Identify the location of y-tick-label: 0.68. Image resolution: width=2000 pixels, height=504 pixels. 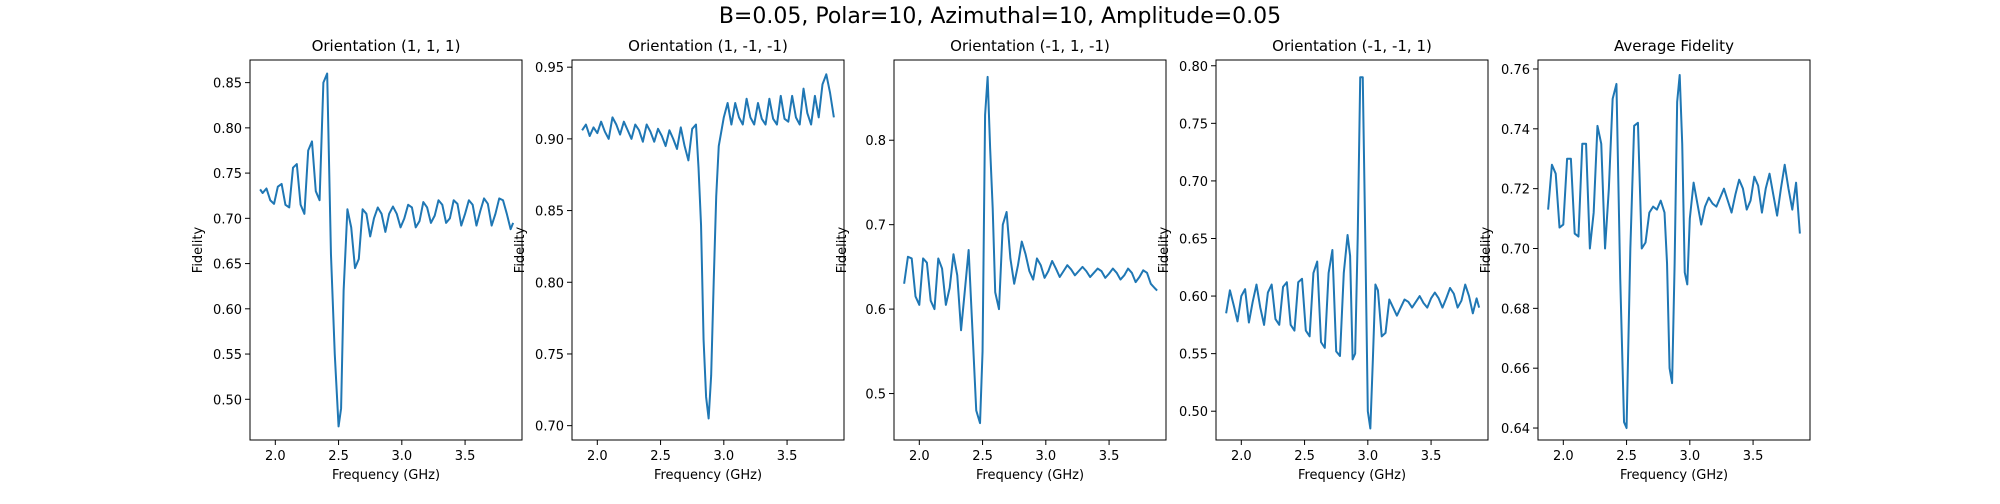
(1515, 309).